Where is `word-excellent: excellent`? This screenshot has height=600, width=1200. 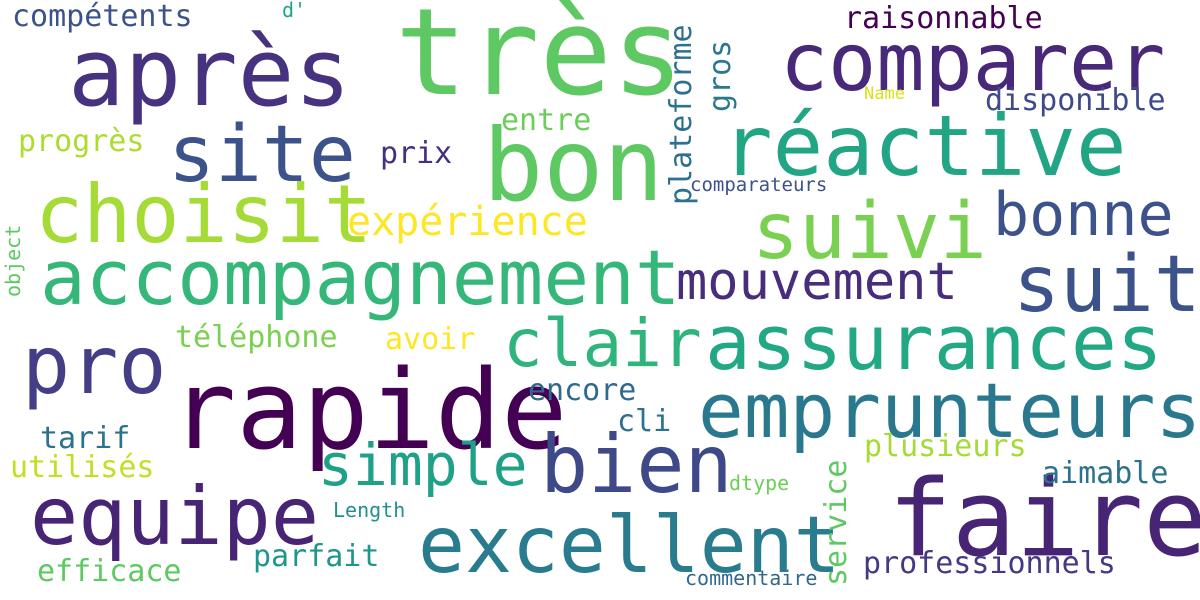 word-excellent: excellent is located at coordinates (629, 546).